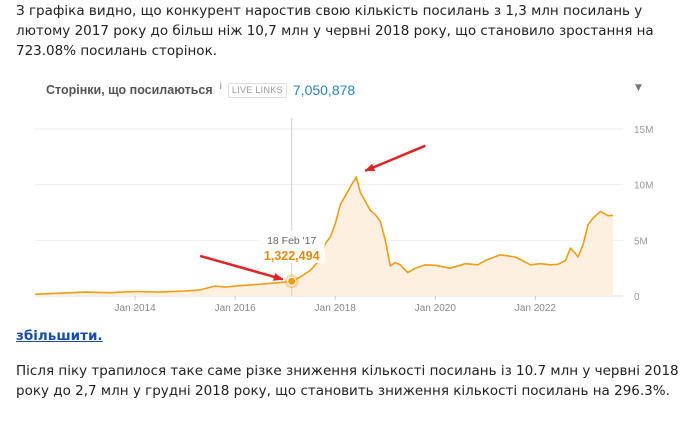 This screenshot has width=700, height=422. Describe the element at coordinates (536, 308) in the screenshot. I see `x-tick-label: Jan 2022` at that location.